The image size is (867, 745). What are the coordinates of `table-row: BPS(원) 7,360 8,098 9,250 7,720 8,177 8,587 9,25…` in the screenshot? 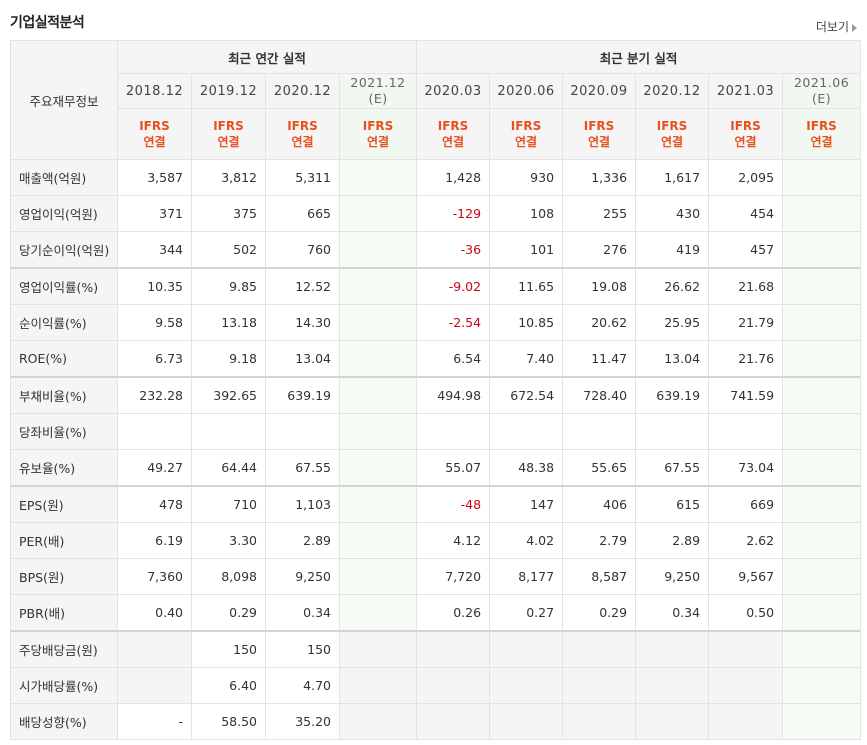 It's located at (436, 576).